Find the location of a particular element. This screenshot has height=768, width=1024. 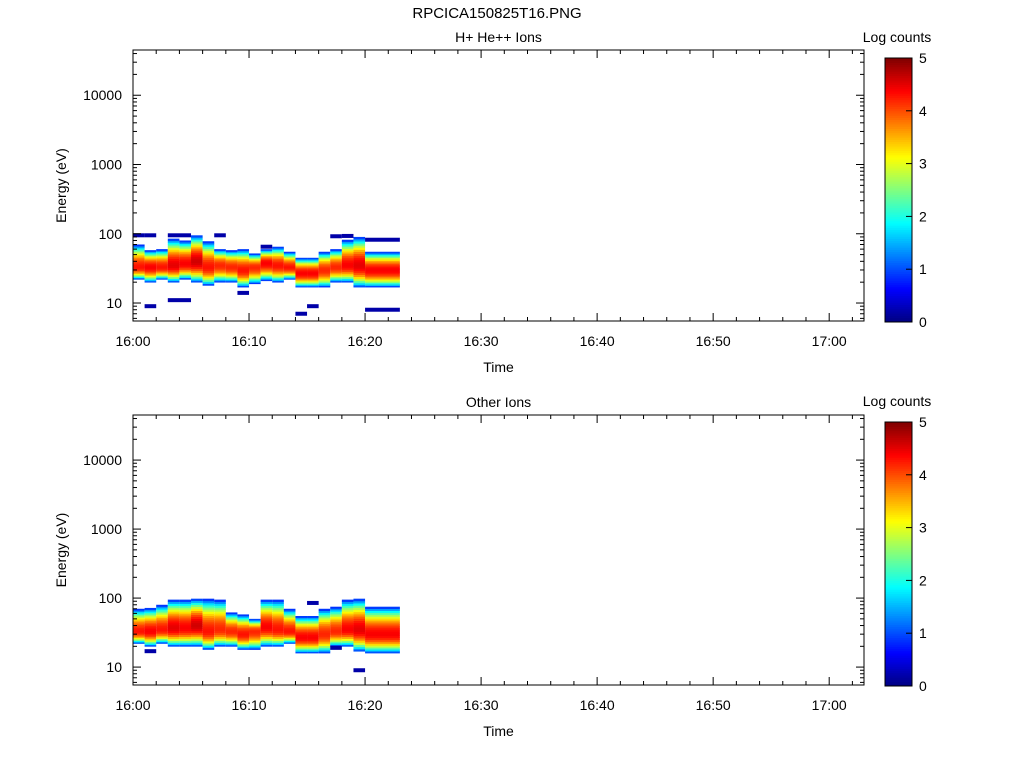

y-tick-label: 10000 is located at coordinates (102, 460).